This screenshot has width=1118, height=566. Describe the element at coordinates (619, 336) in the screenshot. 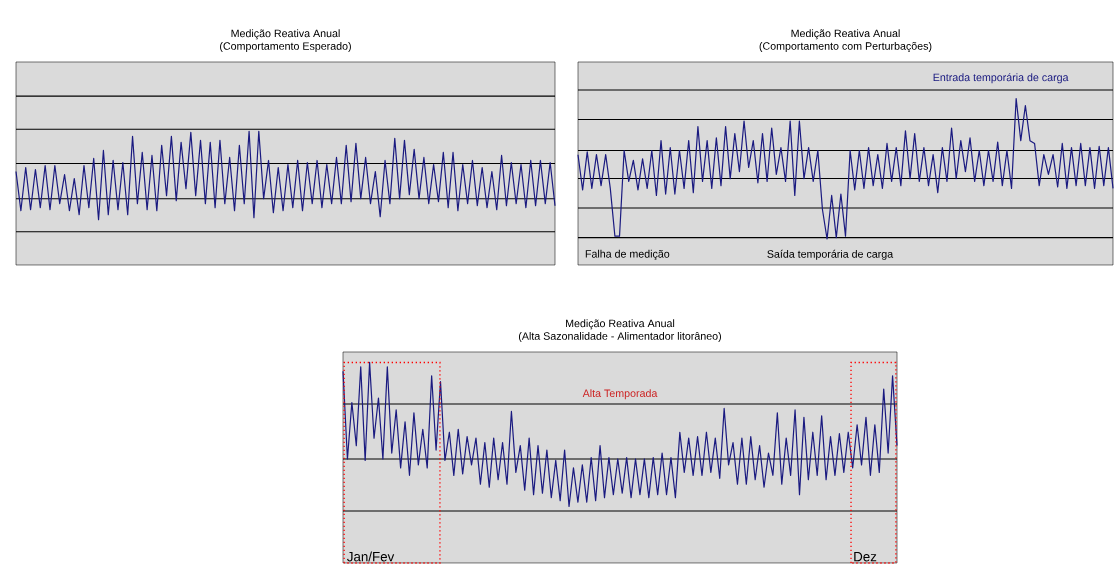

I see `chart-subtitle: (Alta Sazonalidade - Alimentador litorâneo)` at that location.